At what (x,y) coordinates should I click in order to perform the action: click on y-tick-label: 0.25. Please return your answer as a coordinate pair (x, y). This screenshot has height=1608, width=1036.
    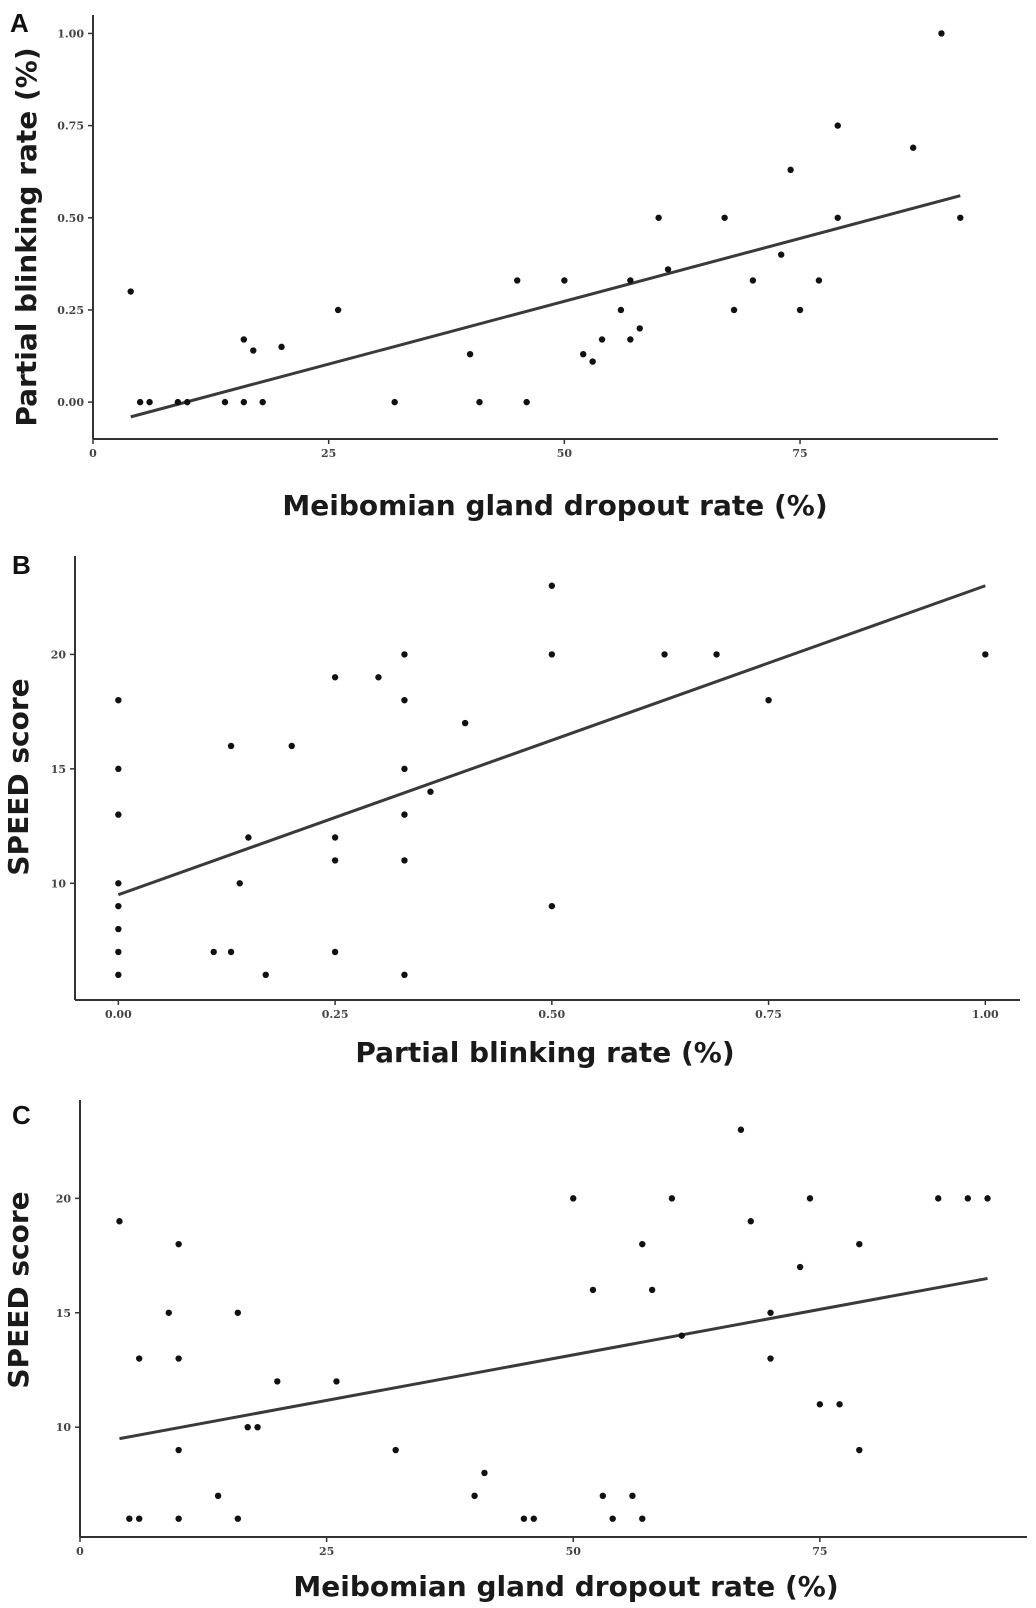
    Looking at the image, I should click on (70, 310).